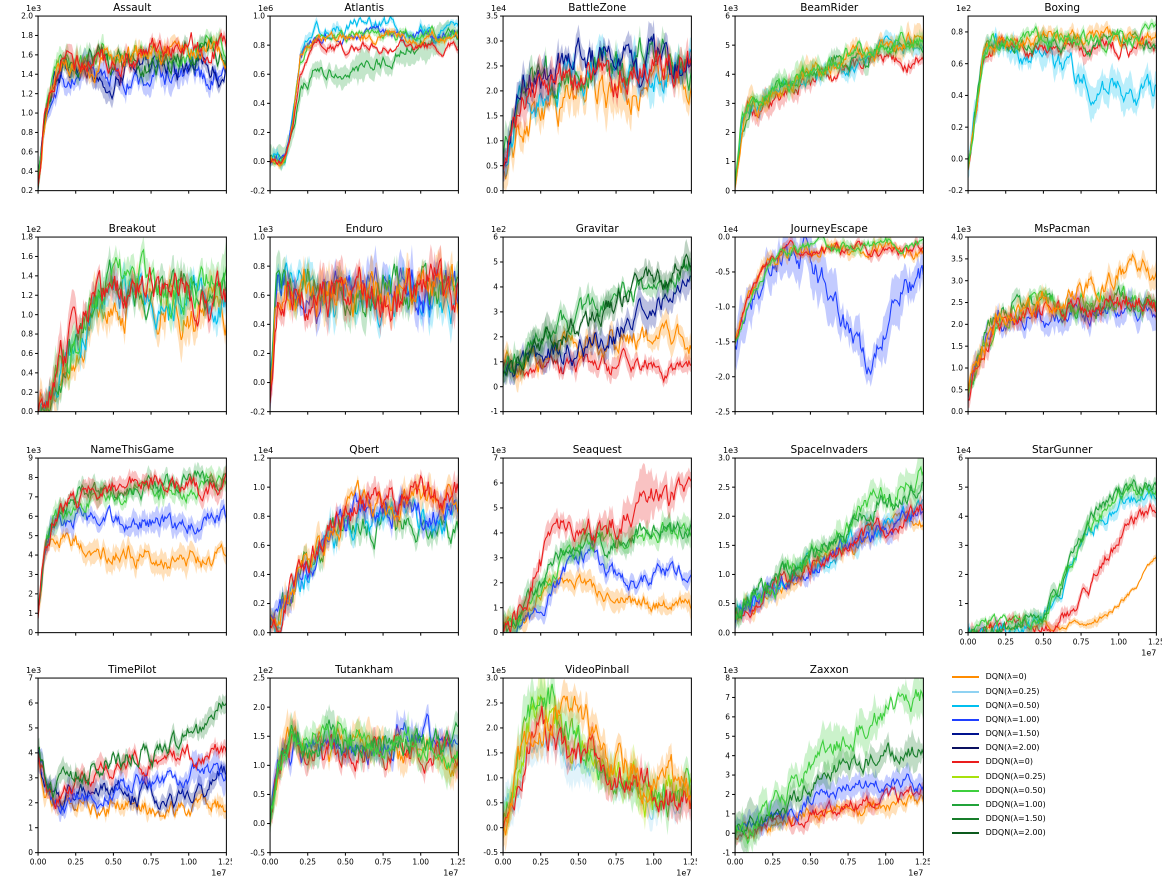 The image size is (1162, 883). What do you see at coordinates (1015, 819) in the screenshot?
I see `legend-label: DDQN(λ=1.50)` at bounding box center [1015, 819].